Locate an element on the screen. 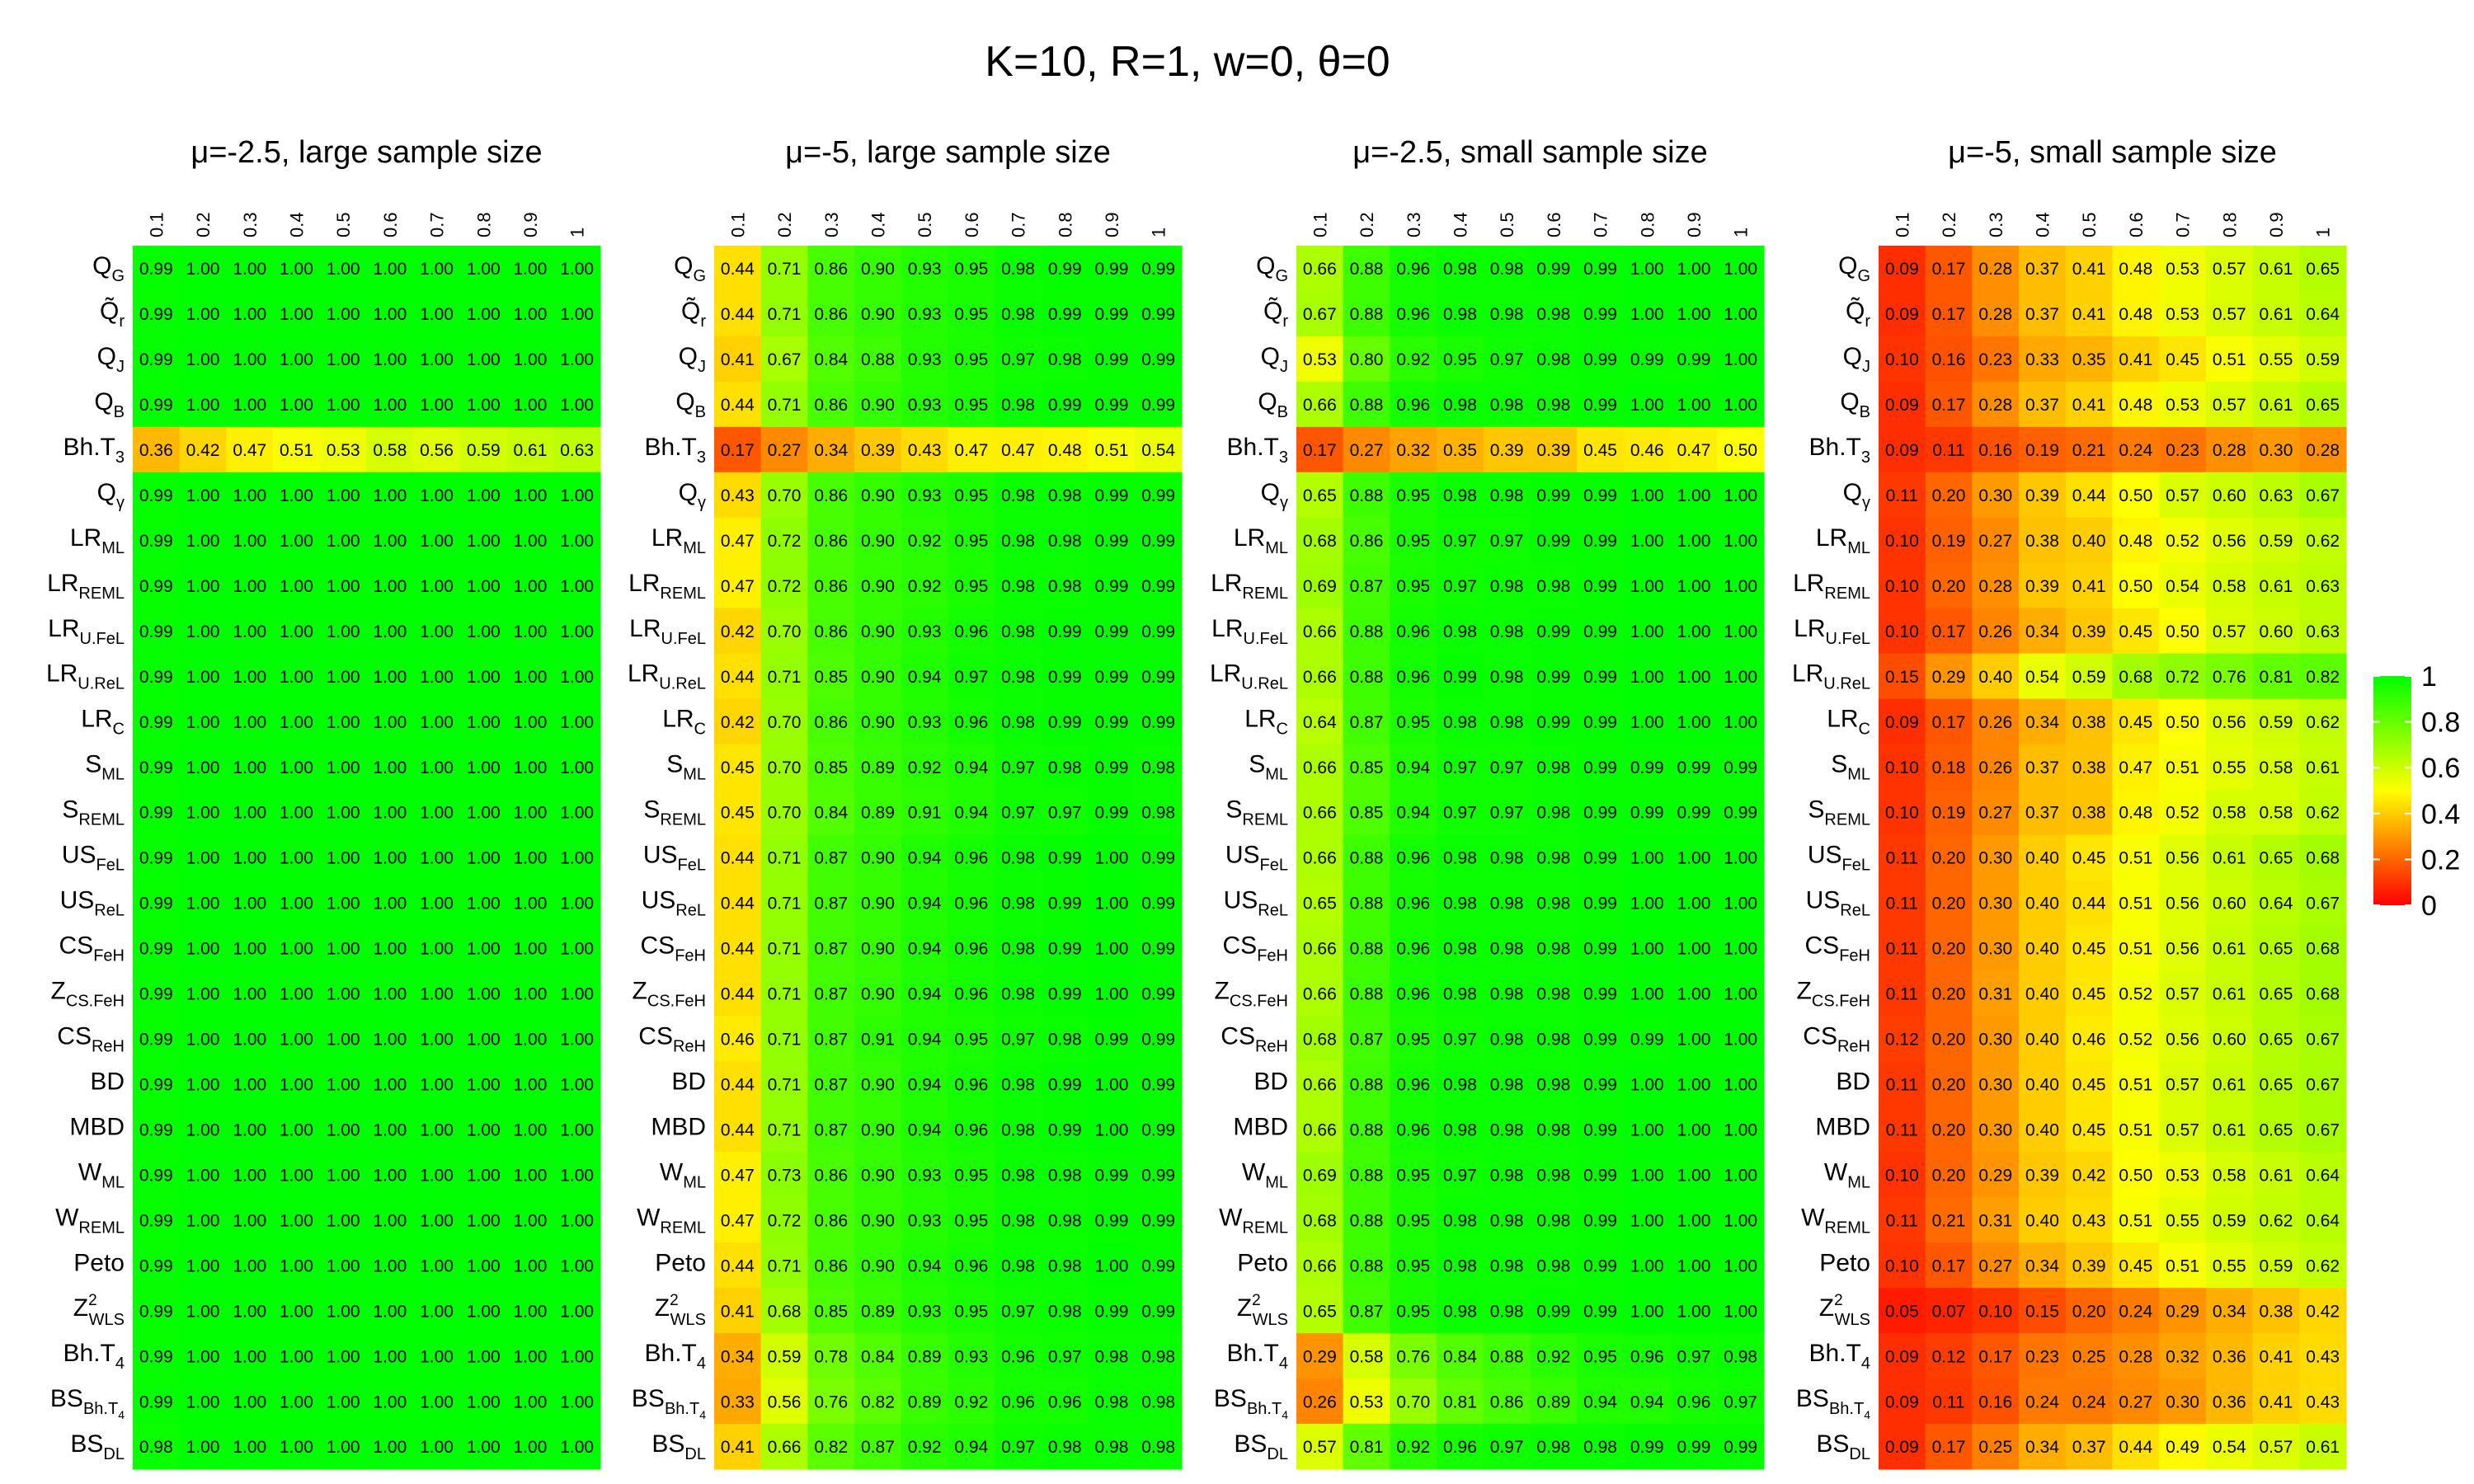 This screenshot has width=2474, height=1484. cell-value-label: 0.88 is located at coordinates (1367, 677).